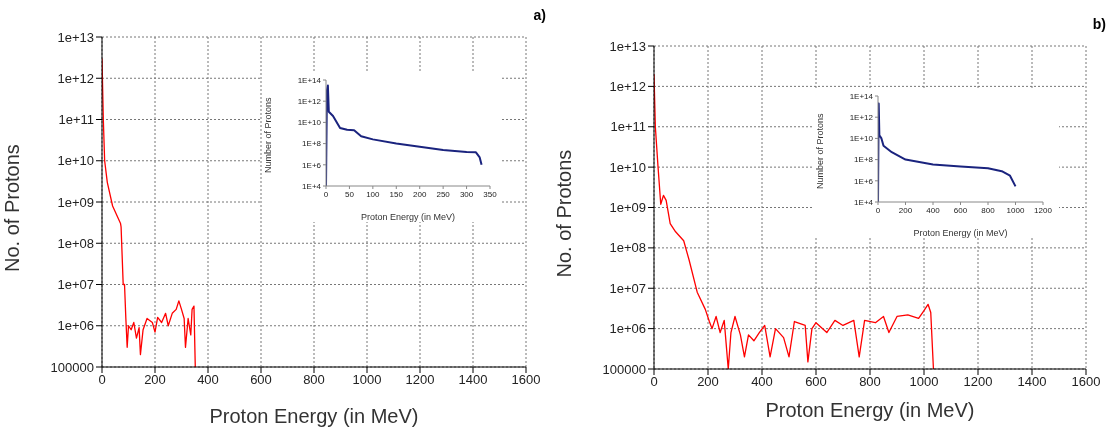  What do you see at coordinates (396, 194) in the screenshot?
I see `x-tick-label: 150` at bounding box center [396, 194].